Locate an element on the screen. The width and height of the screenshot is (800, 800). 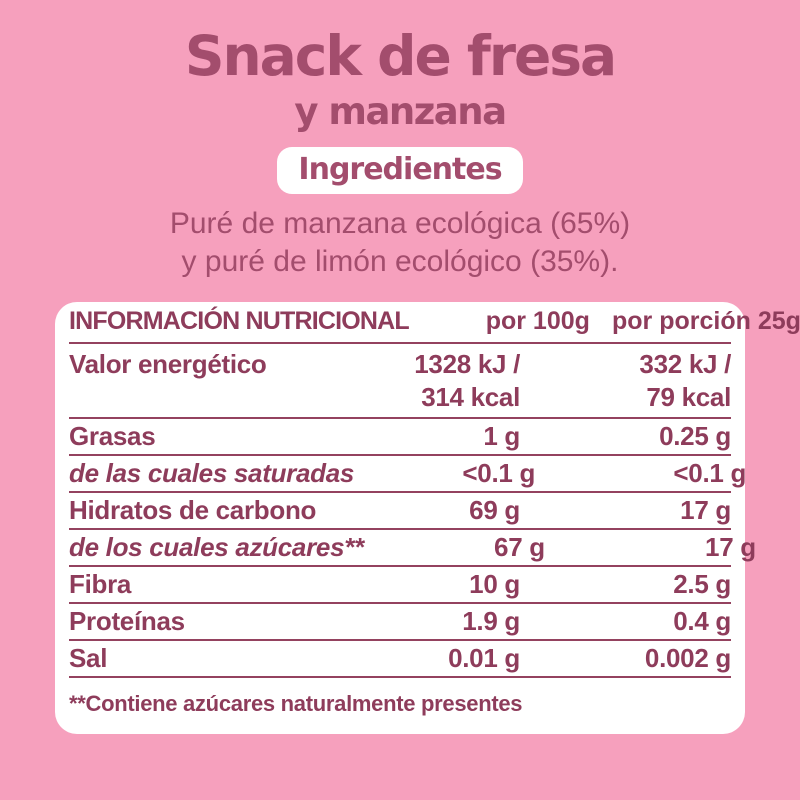
row-value-portion: 0.002 g is located at coordinates (687, 657).